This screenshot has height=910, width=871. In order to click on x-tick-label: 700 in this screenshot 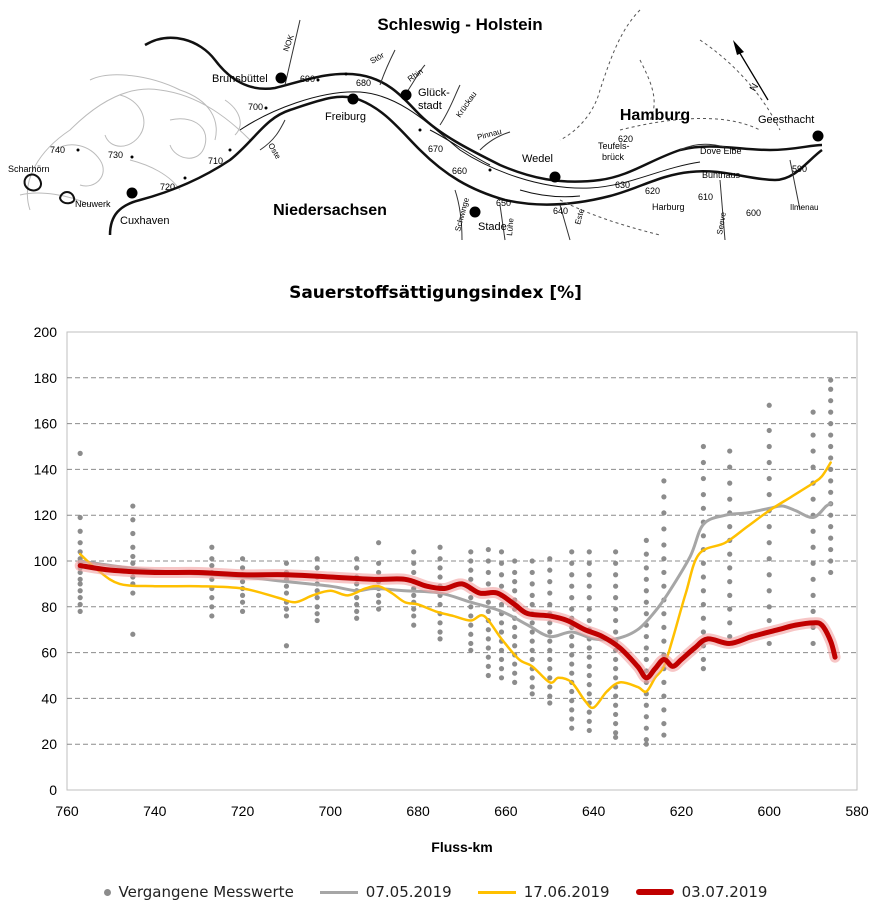, I will do `click(331, 811)`.